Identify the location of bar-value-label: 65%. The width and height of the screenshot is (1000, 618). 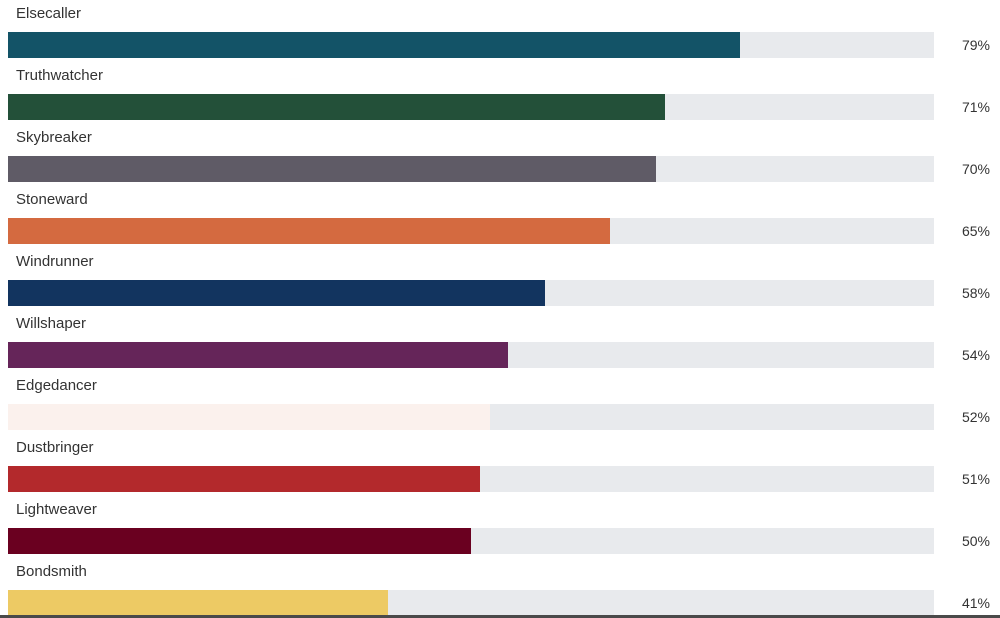
(975, 231).